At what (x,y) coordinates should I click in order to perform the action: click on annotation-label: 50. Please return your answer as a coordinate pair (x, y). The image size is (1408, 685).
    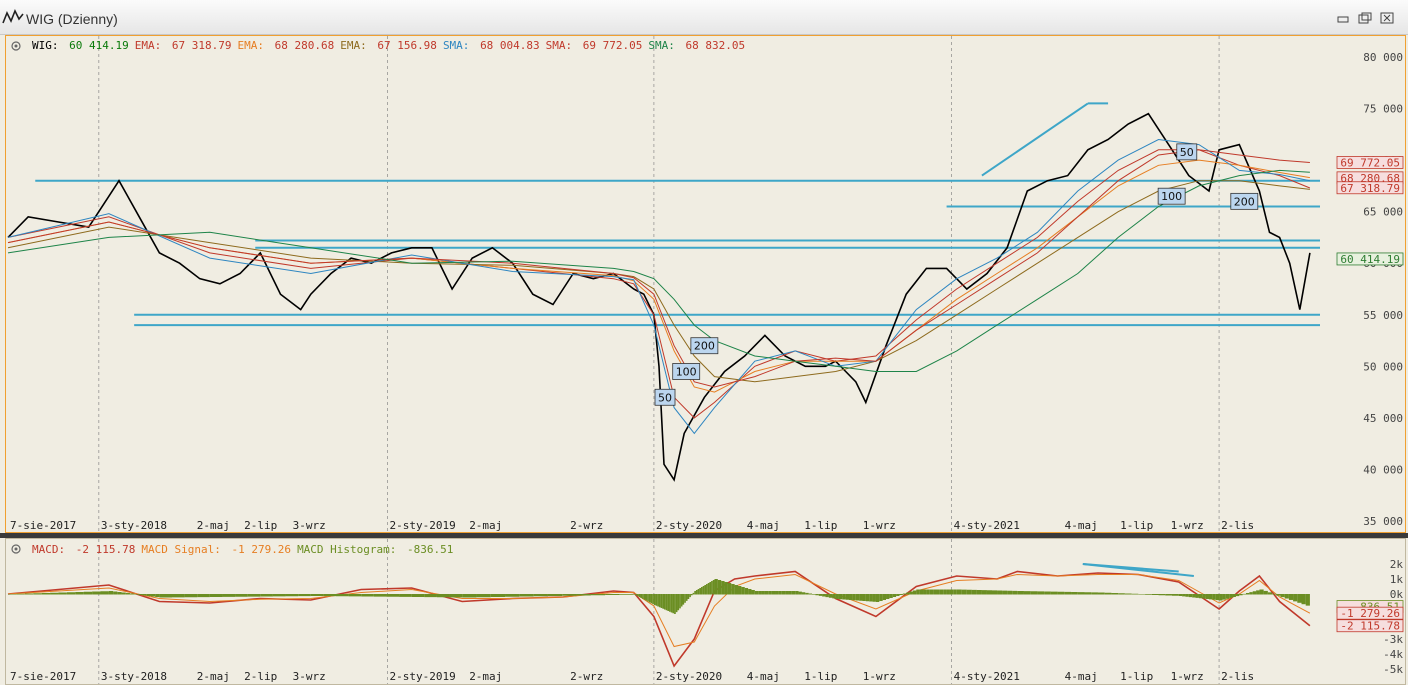
    Looking at the image, I should click on (1187, 152).